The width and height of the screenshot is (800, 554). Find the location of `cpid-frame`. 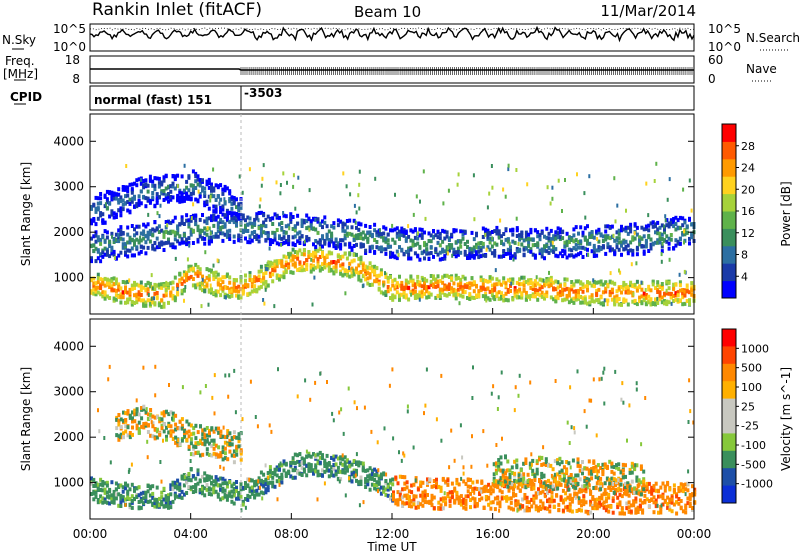

cpid-frame is located at coordinates (392, 98).